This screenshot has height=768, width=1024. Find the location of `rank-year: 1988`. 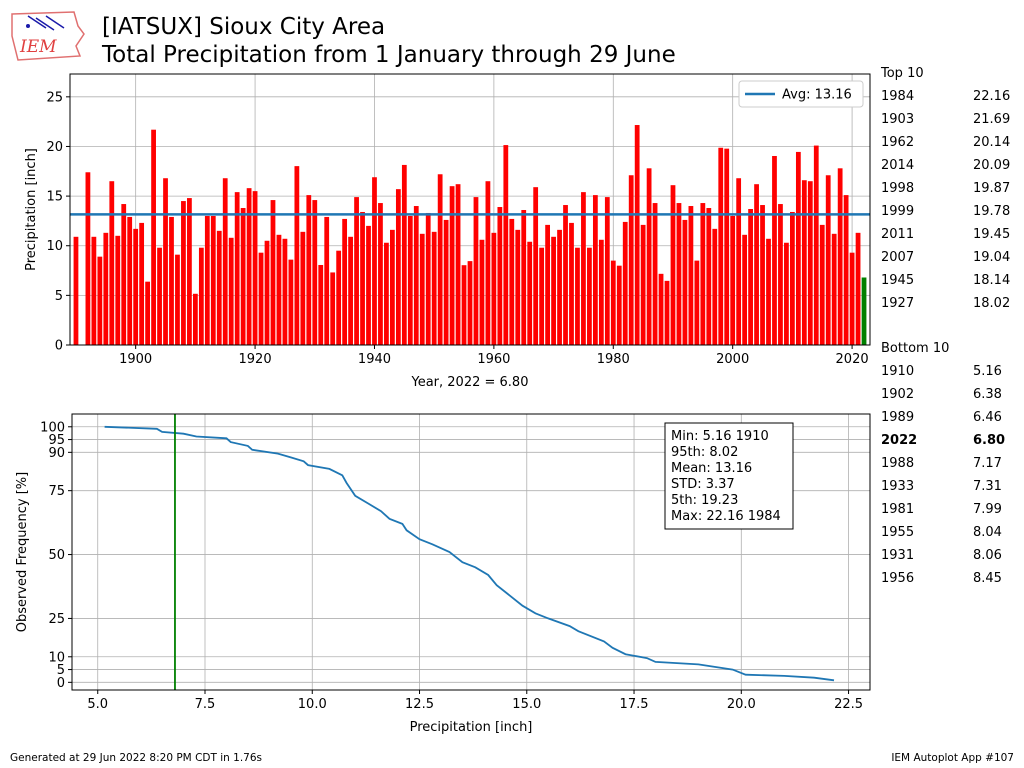

rank-year: 1988 is located at coordinates (898, 463).